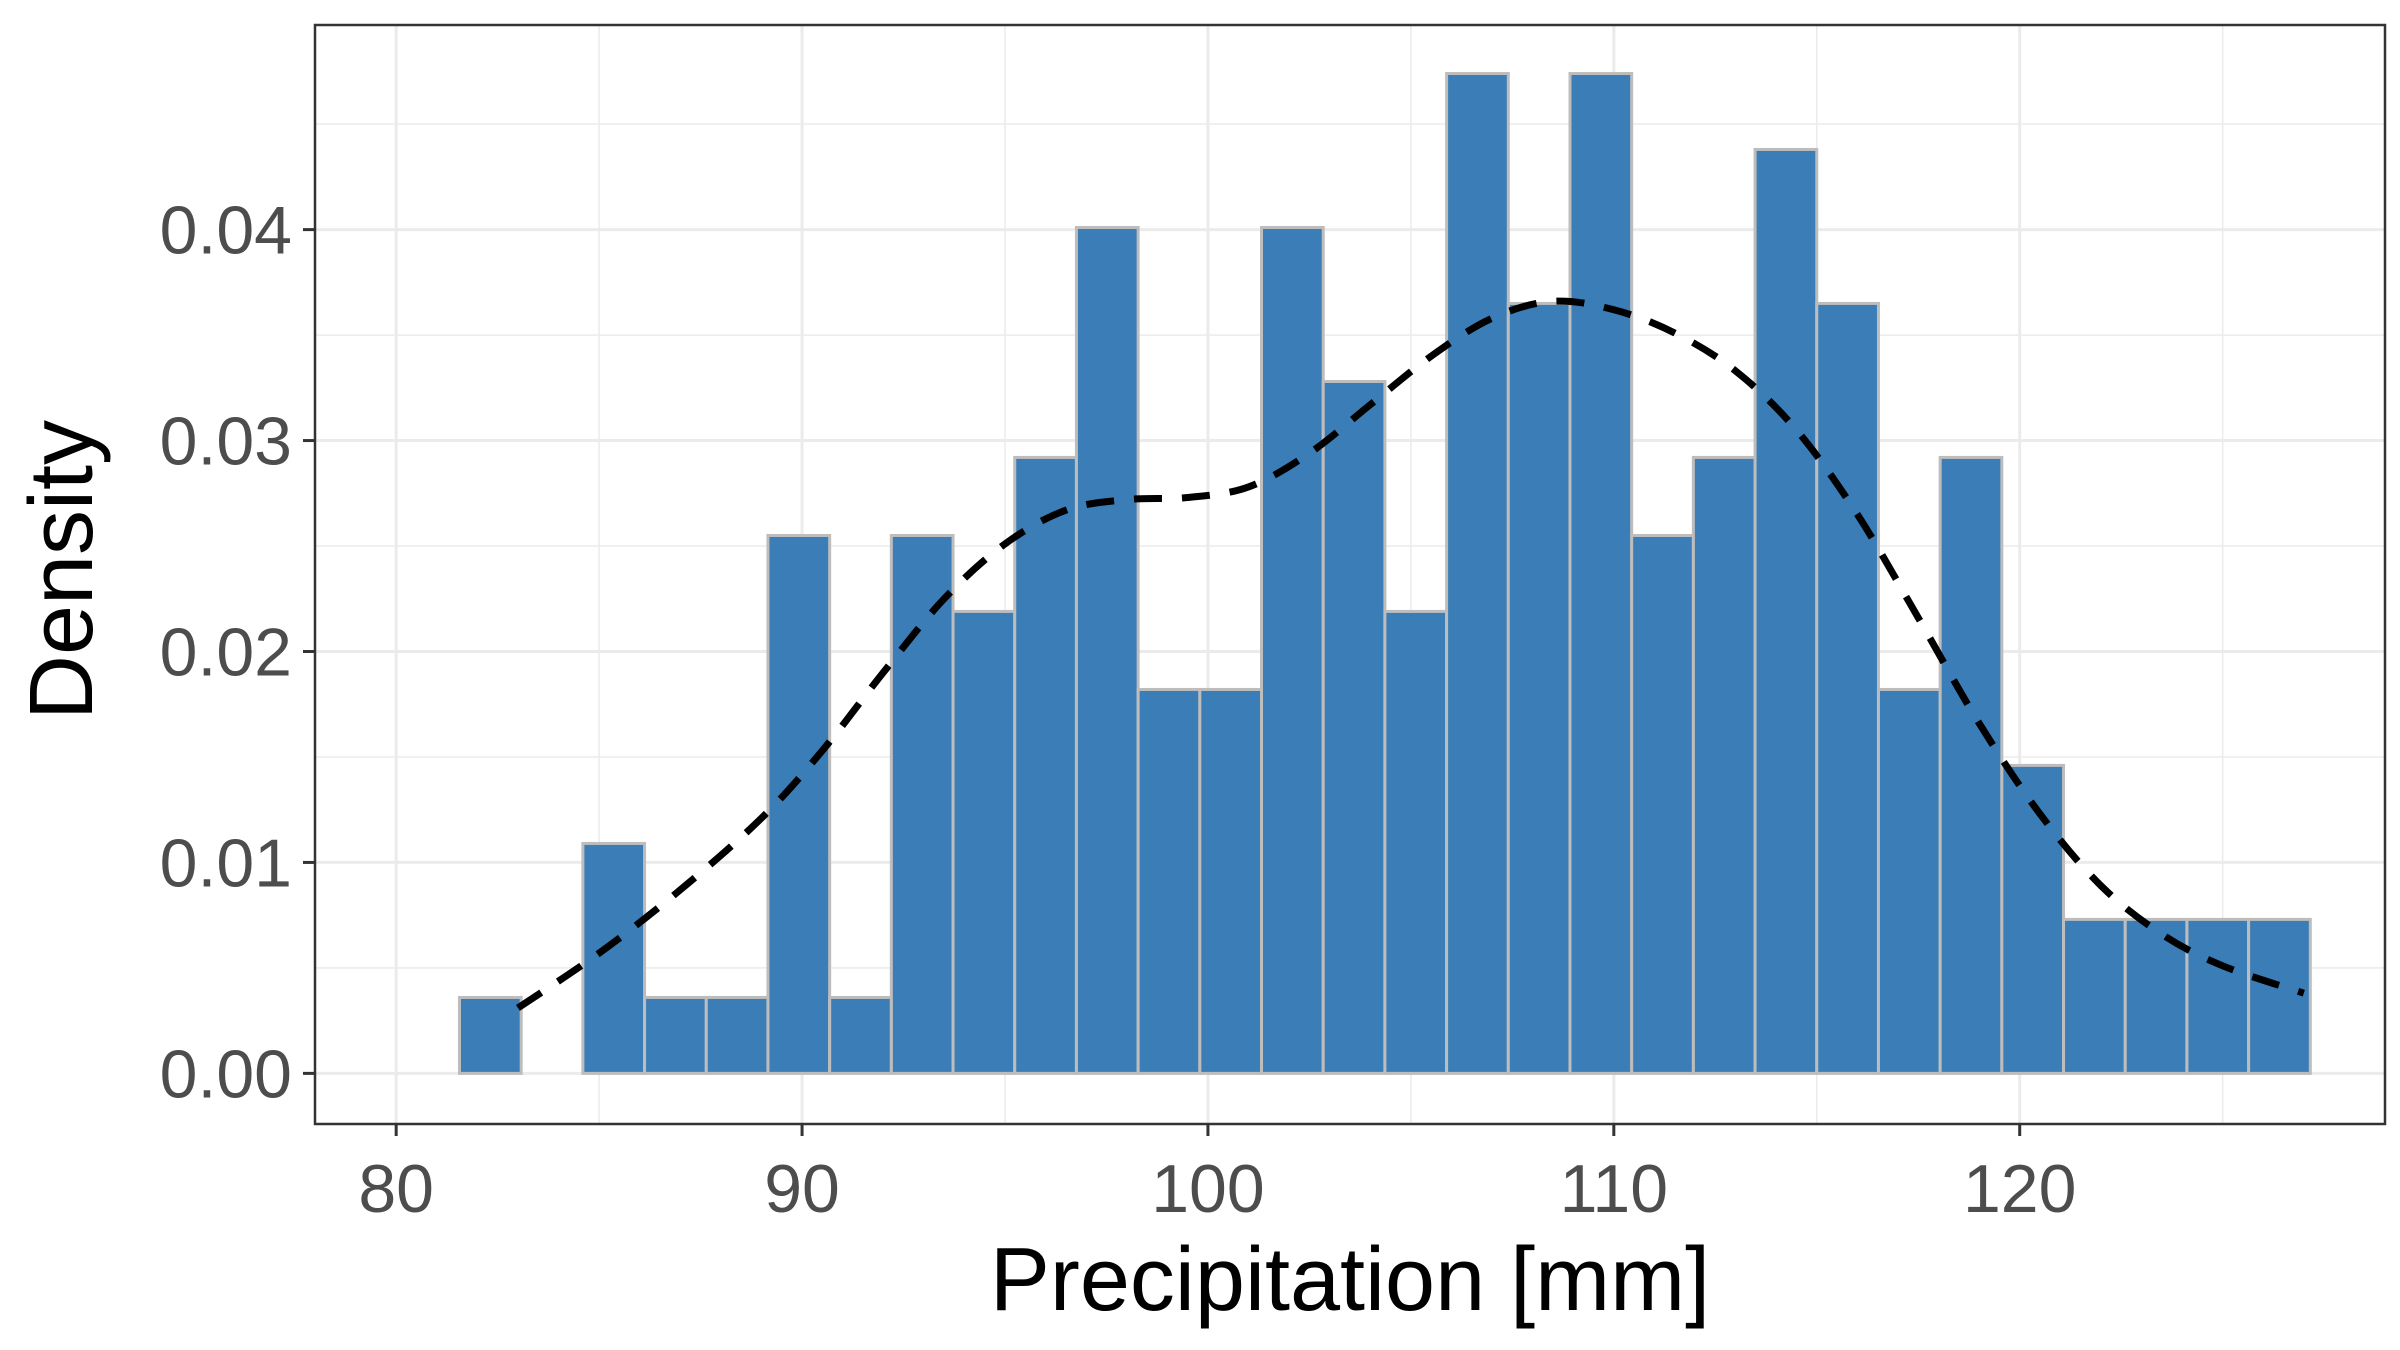 This screenshot has width=2400, height=1350. I want to click on x-axis-title: Precipitation [mm], so click(1350, 1280).